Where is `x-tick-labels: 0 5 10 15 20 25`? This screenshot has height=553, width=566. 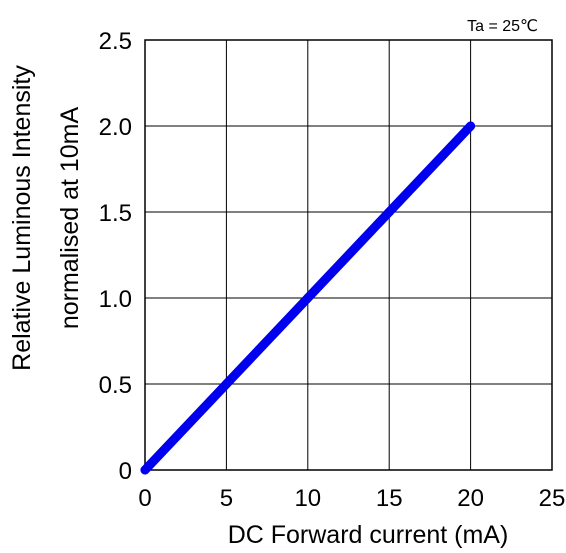 x-tick-labels: 0 5 10 15 20 25 is located at coordinates (351, 498).